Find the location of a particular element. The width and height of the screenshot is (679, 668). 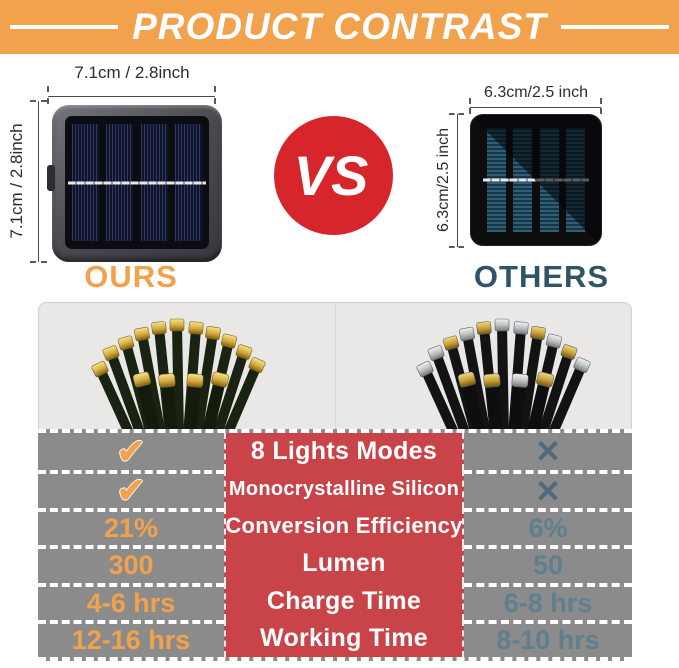

header-rule-right is located at coordinates (615, 27).